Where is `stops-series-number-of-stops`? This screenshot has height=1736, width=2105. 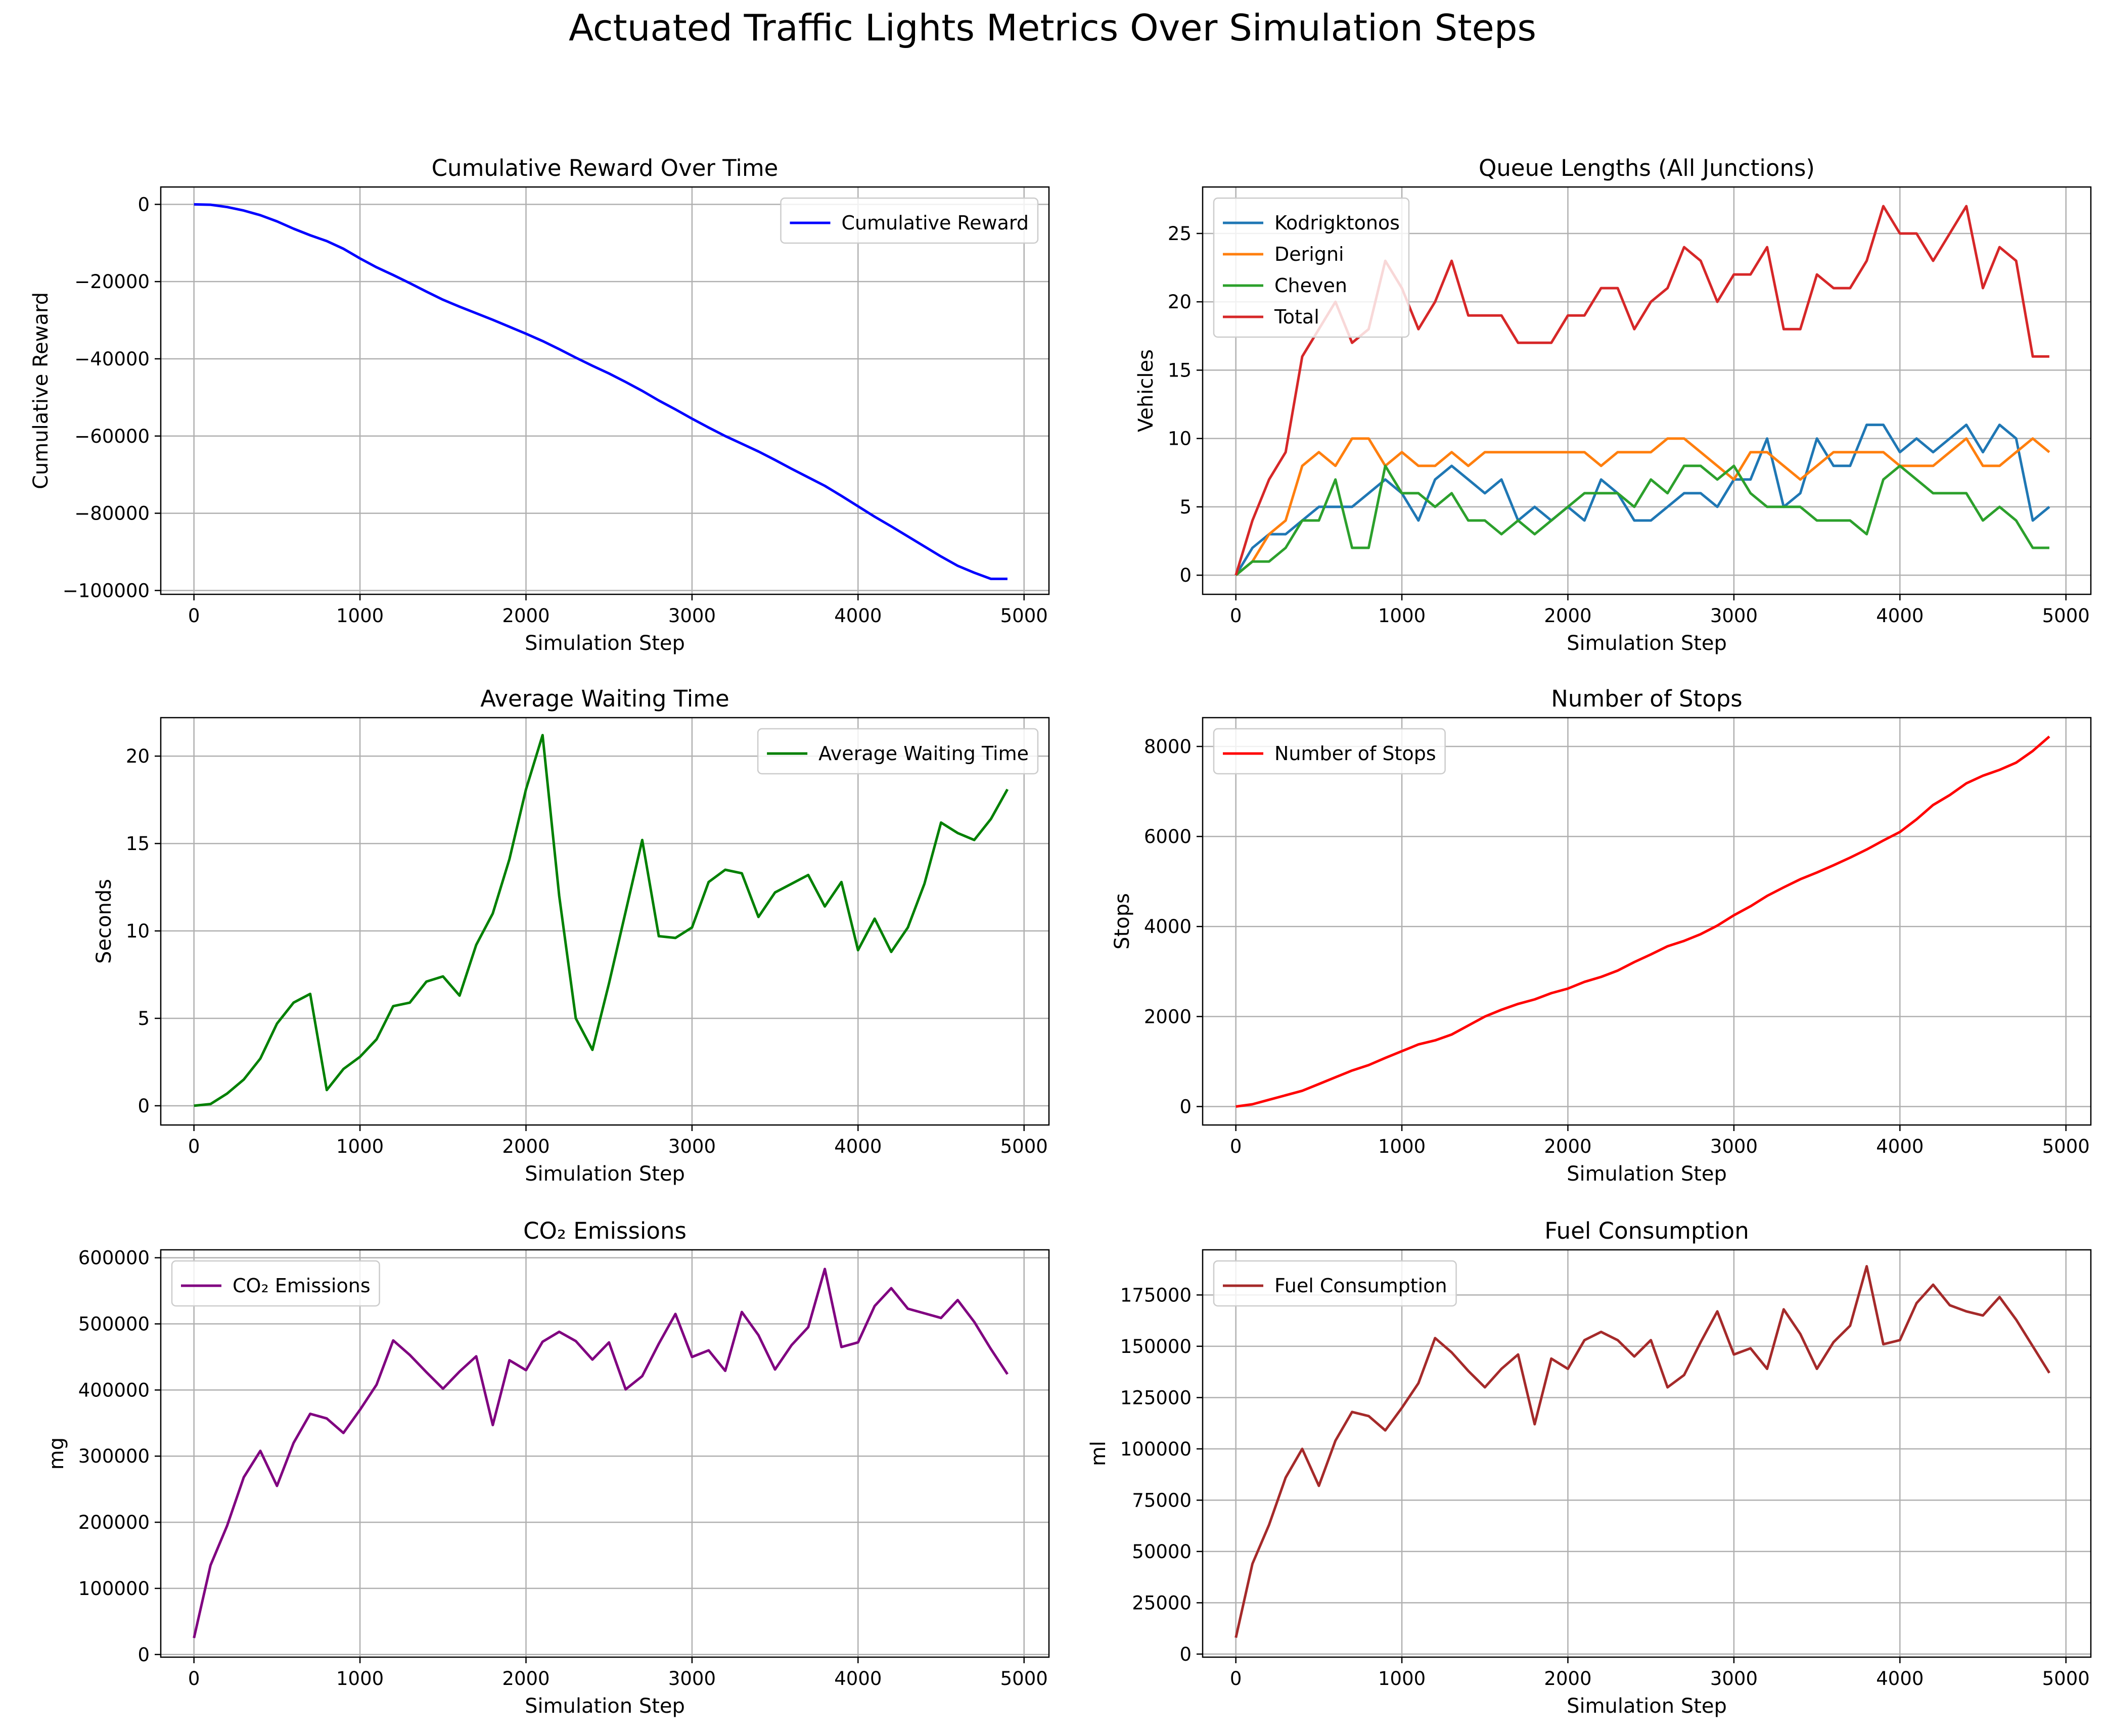 stops-series-number-of-stops is located at coordinates (1642, 921).